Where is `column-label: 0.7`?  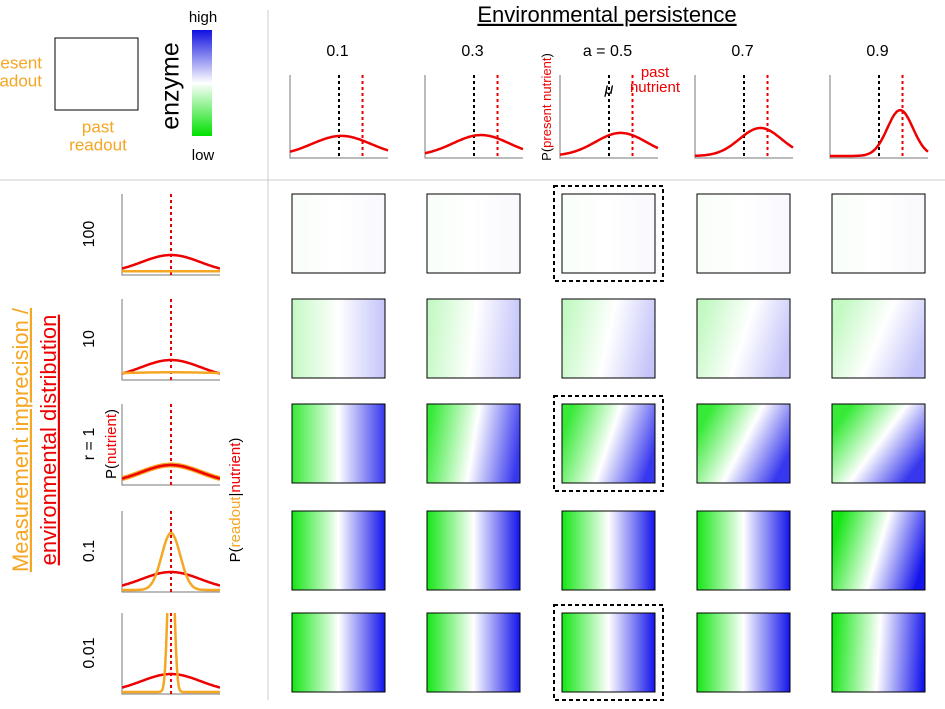
column-label: 0.7 is located at coordinates (742, 51).